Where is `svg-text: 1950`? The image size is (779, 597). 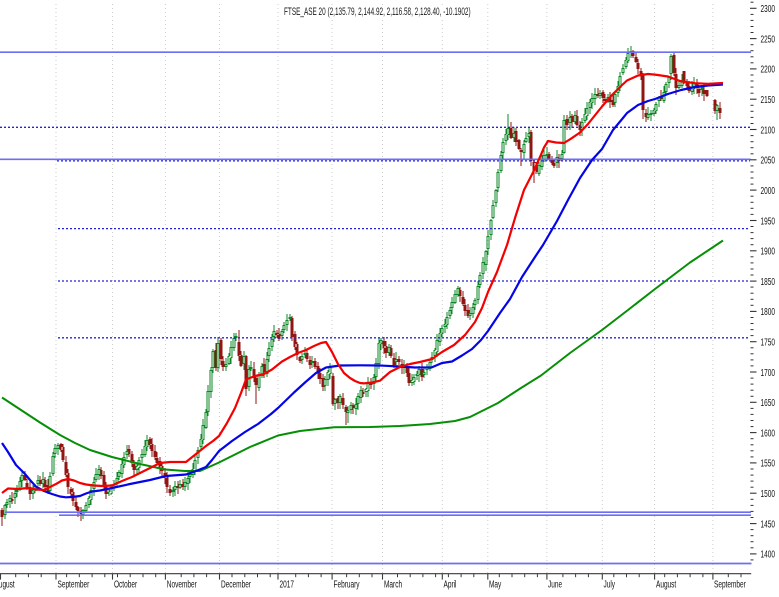
svg-text: 1950 is located at coordinates (768, 221).